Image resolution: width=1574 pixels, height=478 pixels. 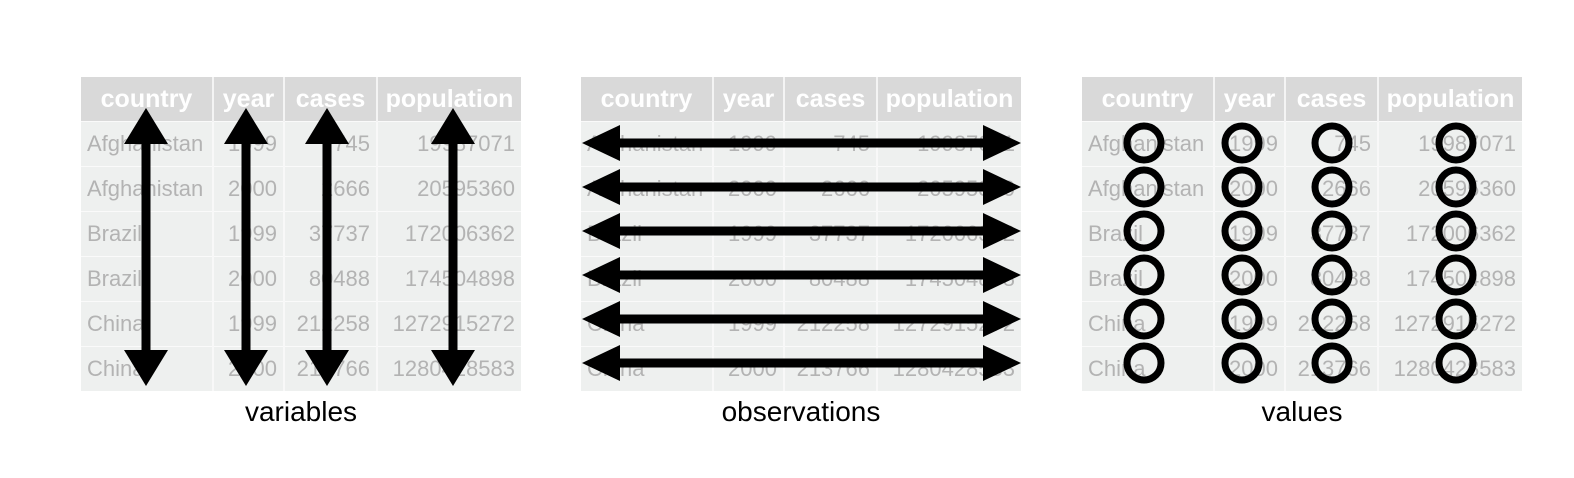 What do you see at coordinates (1302, 411) in the screenshot?
I see `values-caption: values` at bounding box center [1302, 411].